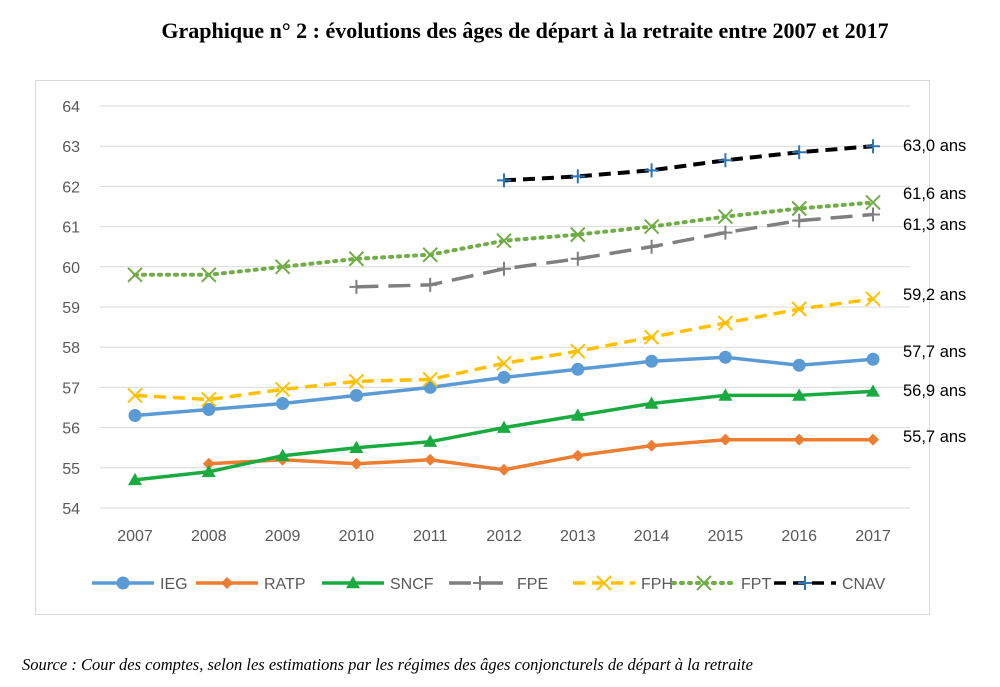  Describe the element at coordinates (615, 250) in the screenshot. I see `series-line-fpe` at that location.